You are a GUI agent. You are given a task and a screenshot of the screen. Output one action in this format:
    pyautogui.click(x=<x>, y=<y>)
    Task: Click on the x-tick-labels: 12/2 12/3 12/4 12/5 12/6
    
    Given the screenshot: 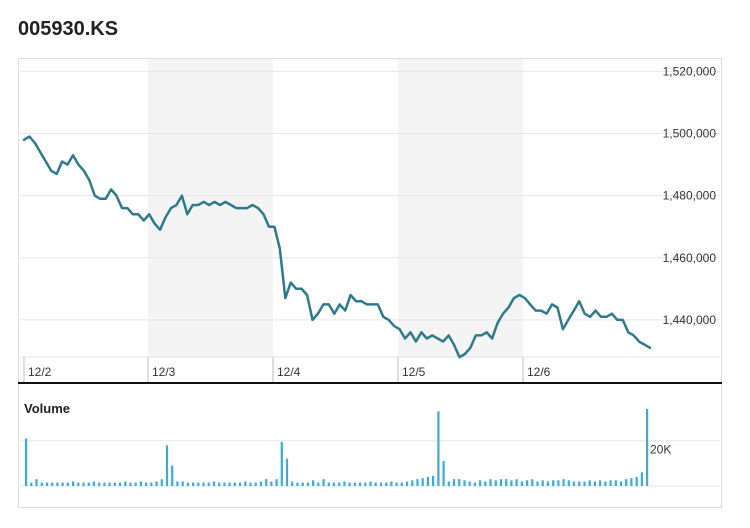 What is the action you would take?
    pyautogui.click(x=287, y=369)
    